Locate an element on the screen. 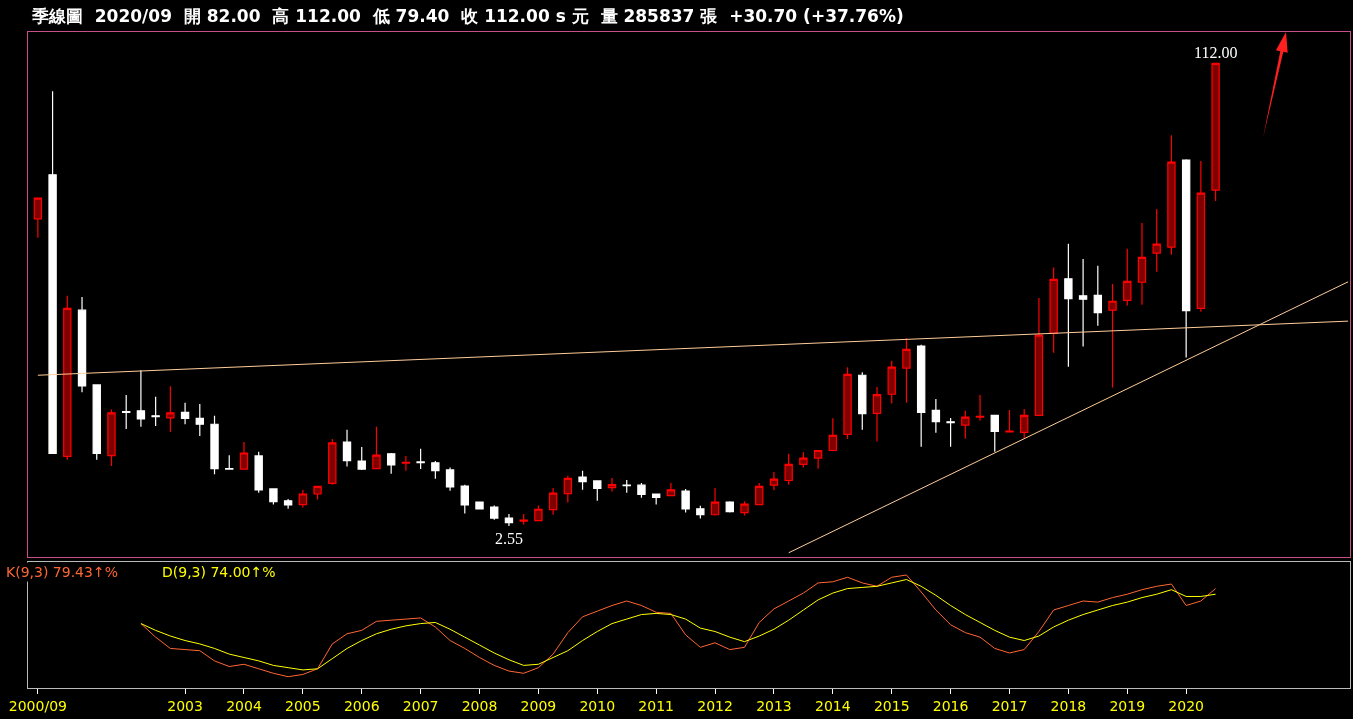 The image size is (1353, 719). x-tick-label: 2004 is located at coordinates (244, 705).